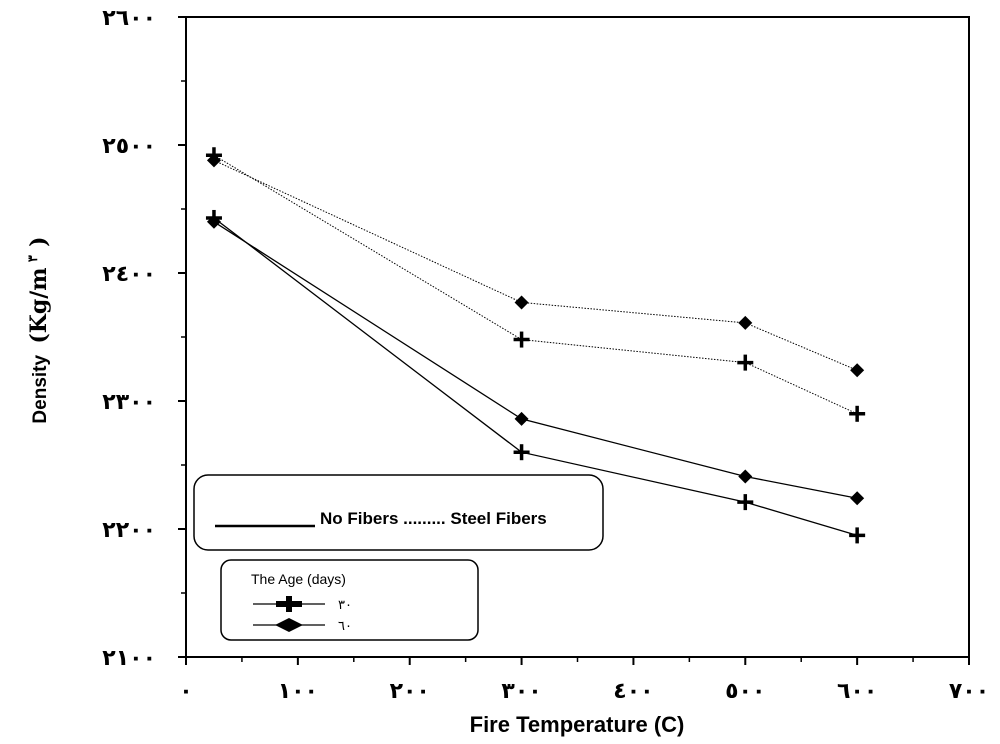 The height and width of the screenshot is (744, 1000). I want to click on x-axis-title: Fire Temperature (C), so click(577, 724).